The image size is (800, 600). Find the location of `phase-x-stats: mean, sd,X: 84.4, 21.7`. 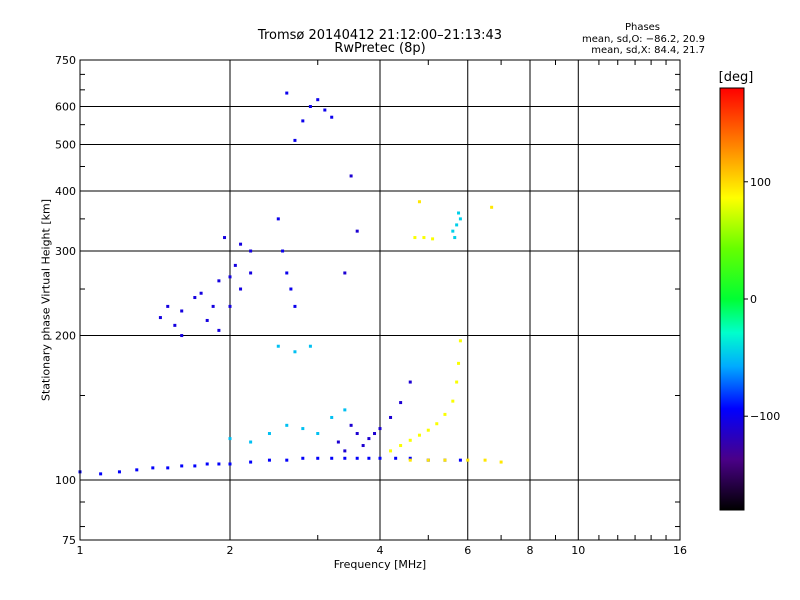

phase-x-stats: mean, sd,X: 84.4, 21.7 is located at coordinates (648, 50).